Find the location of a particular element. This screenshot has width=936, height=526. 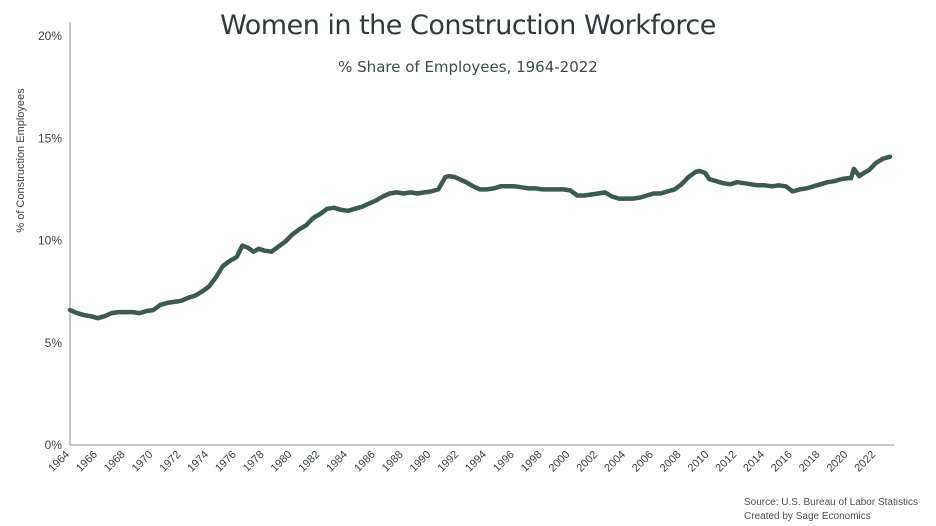

x-tick-label: 1970 is located at coordinates (143, 462).